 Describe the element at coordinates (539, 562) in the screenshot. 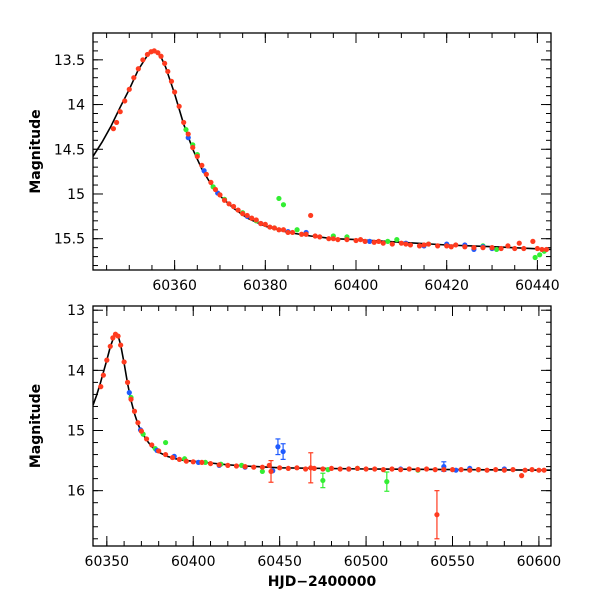

I see `x-tick-label: 60600` at that location.